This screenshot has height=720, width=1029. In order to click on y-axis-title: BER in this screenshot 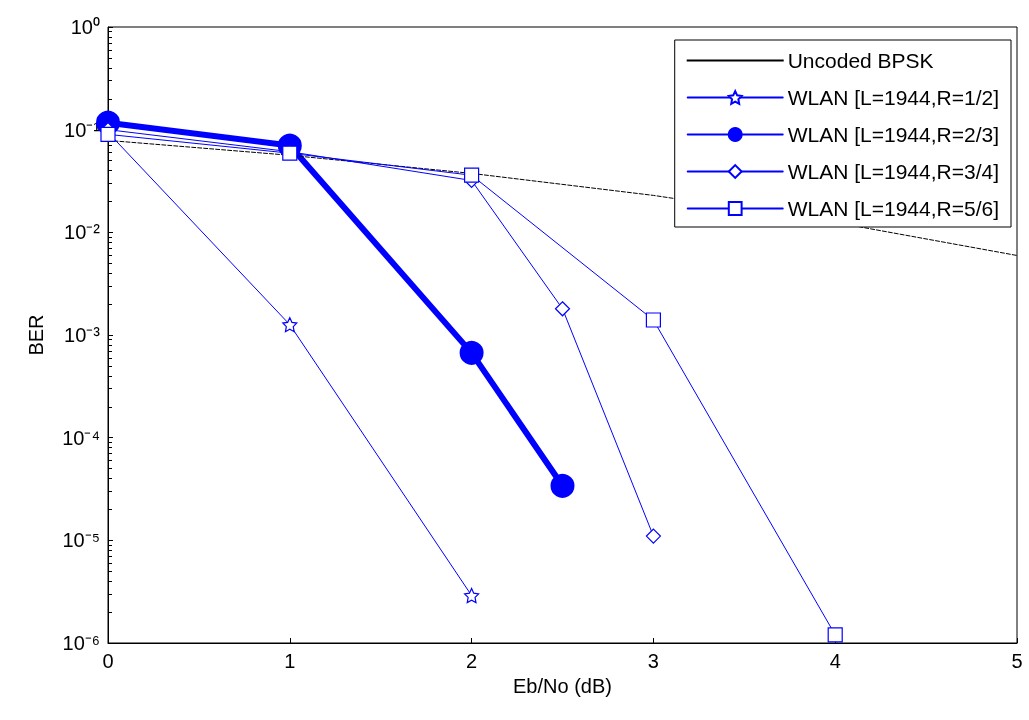, I will do `click(36, 335)`.